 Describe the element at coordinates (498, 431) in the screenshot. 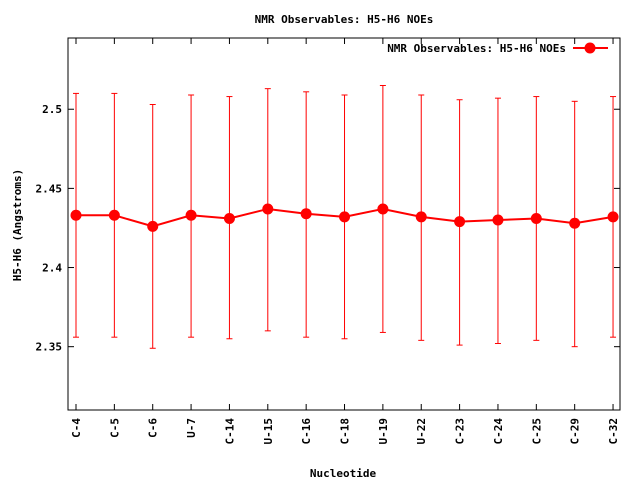

I see `x-tick-label: C-24` at that location.